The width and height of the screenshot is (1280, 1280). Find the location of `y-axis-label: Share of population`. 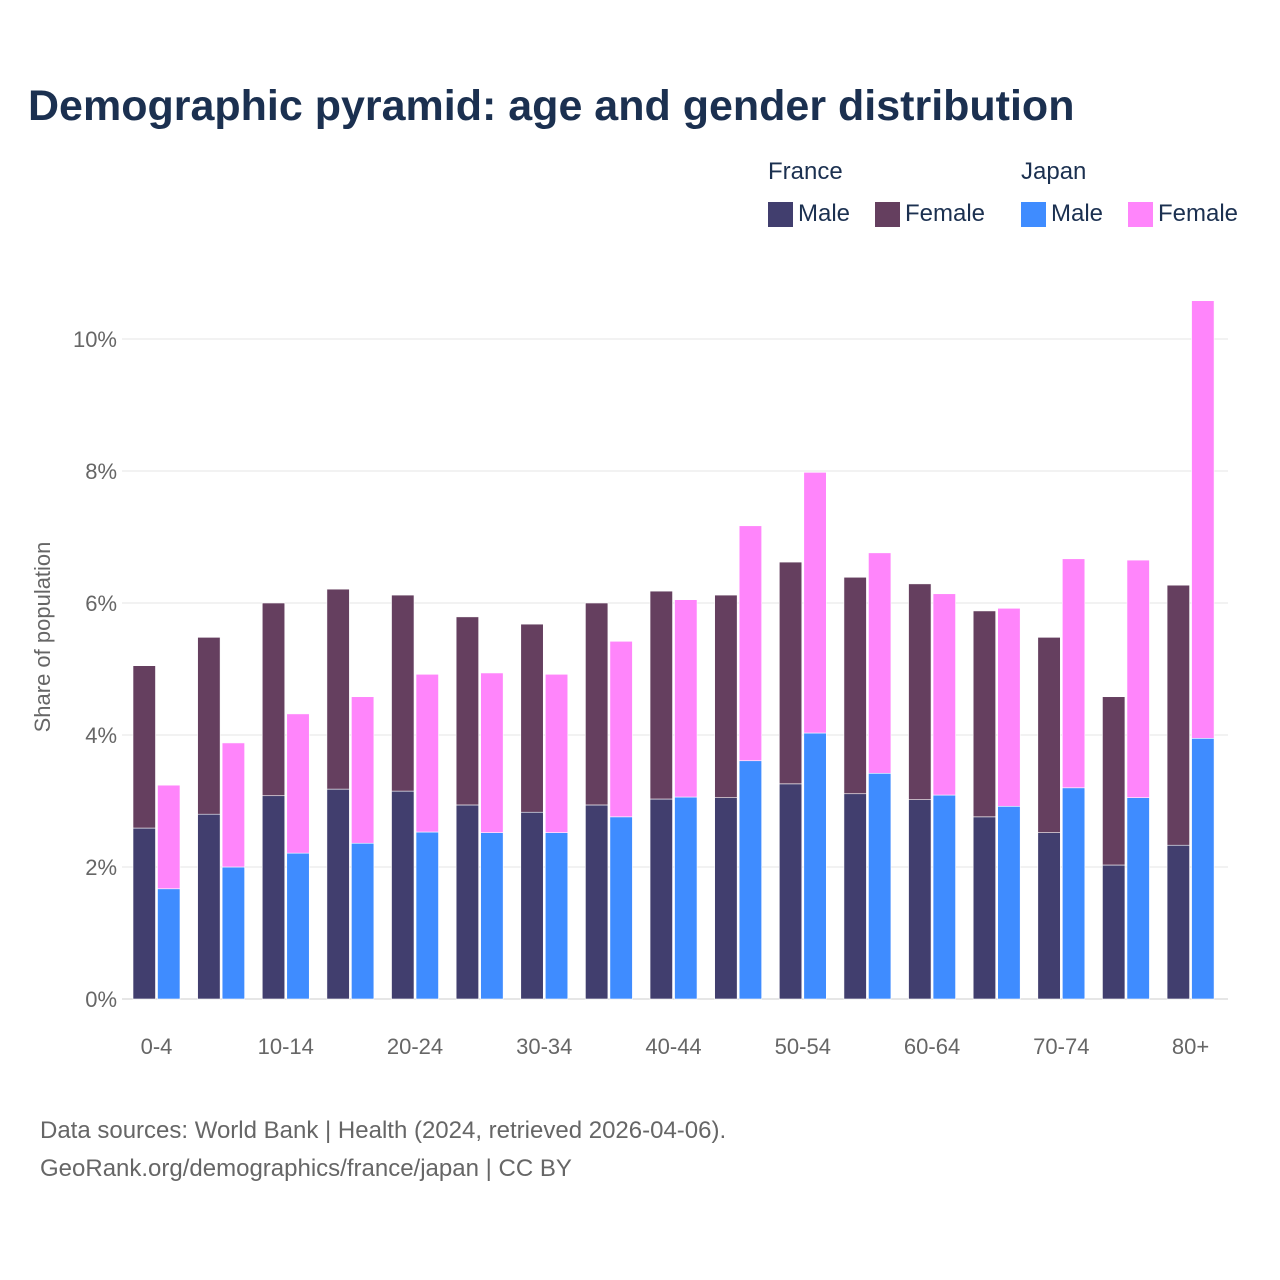

y-axis-label: Share of population is located at coordinates (42, 637).